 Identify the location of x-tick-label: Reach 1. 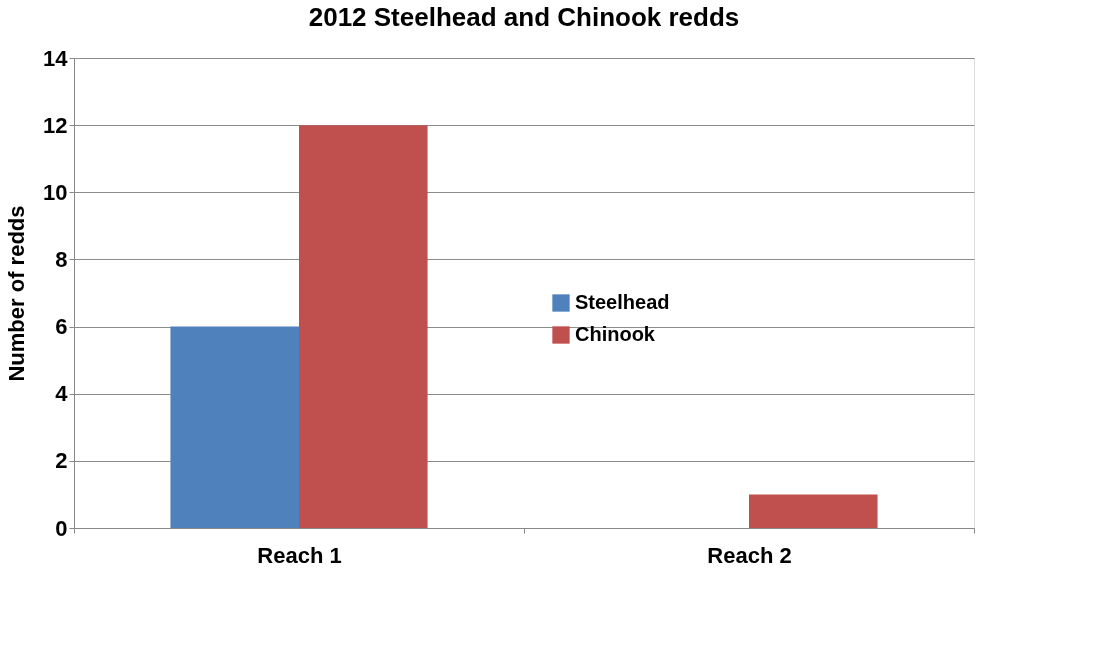
(299, 555).